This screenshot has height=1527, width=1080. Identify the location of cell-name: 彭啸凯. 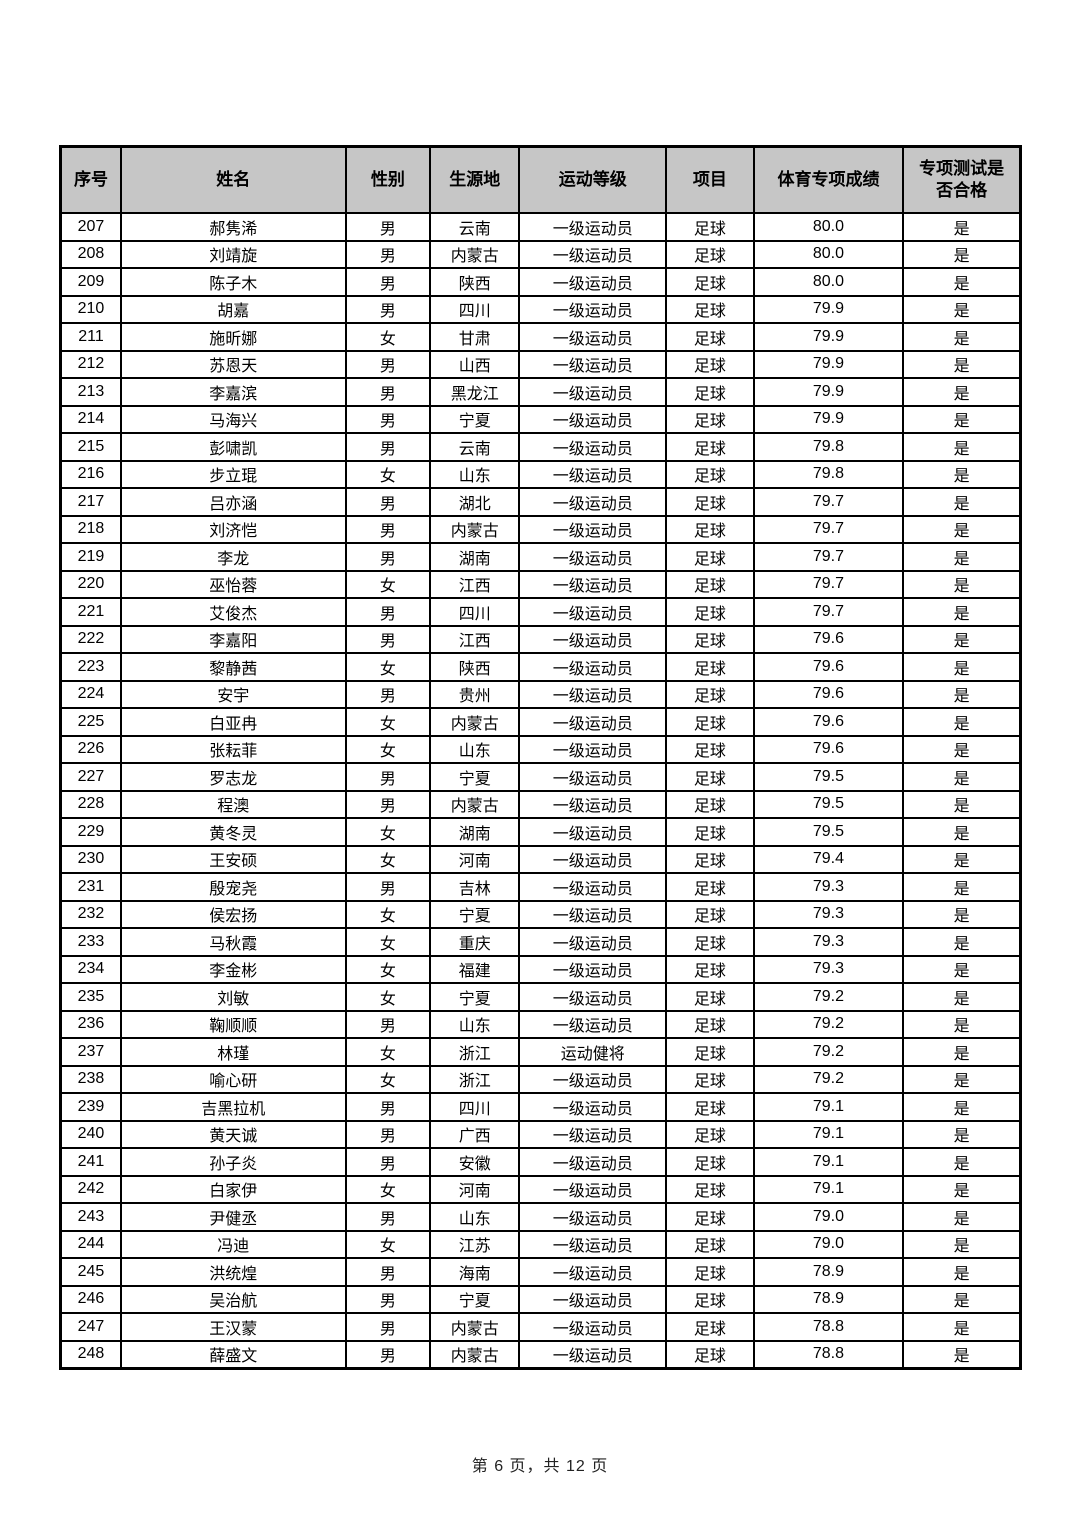
(233, 447).